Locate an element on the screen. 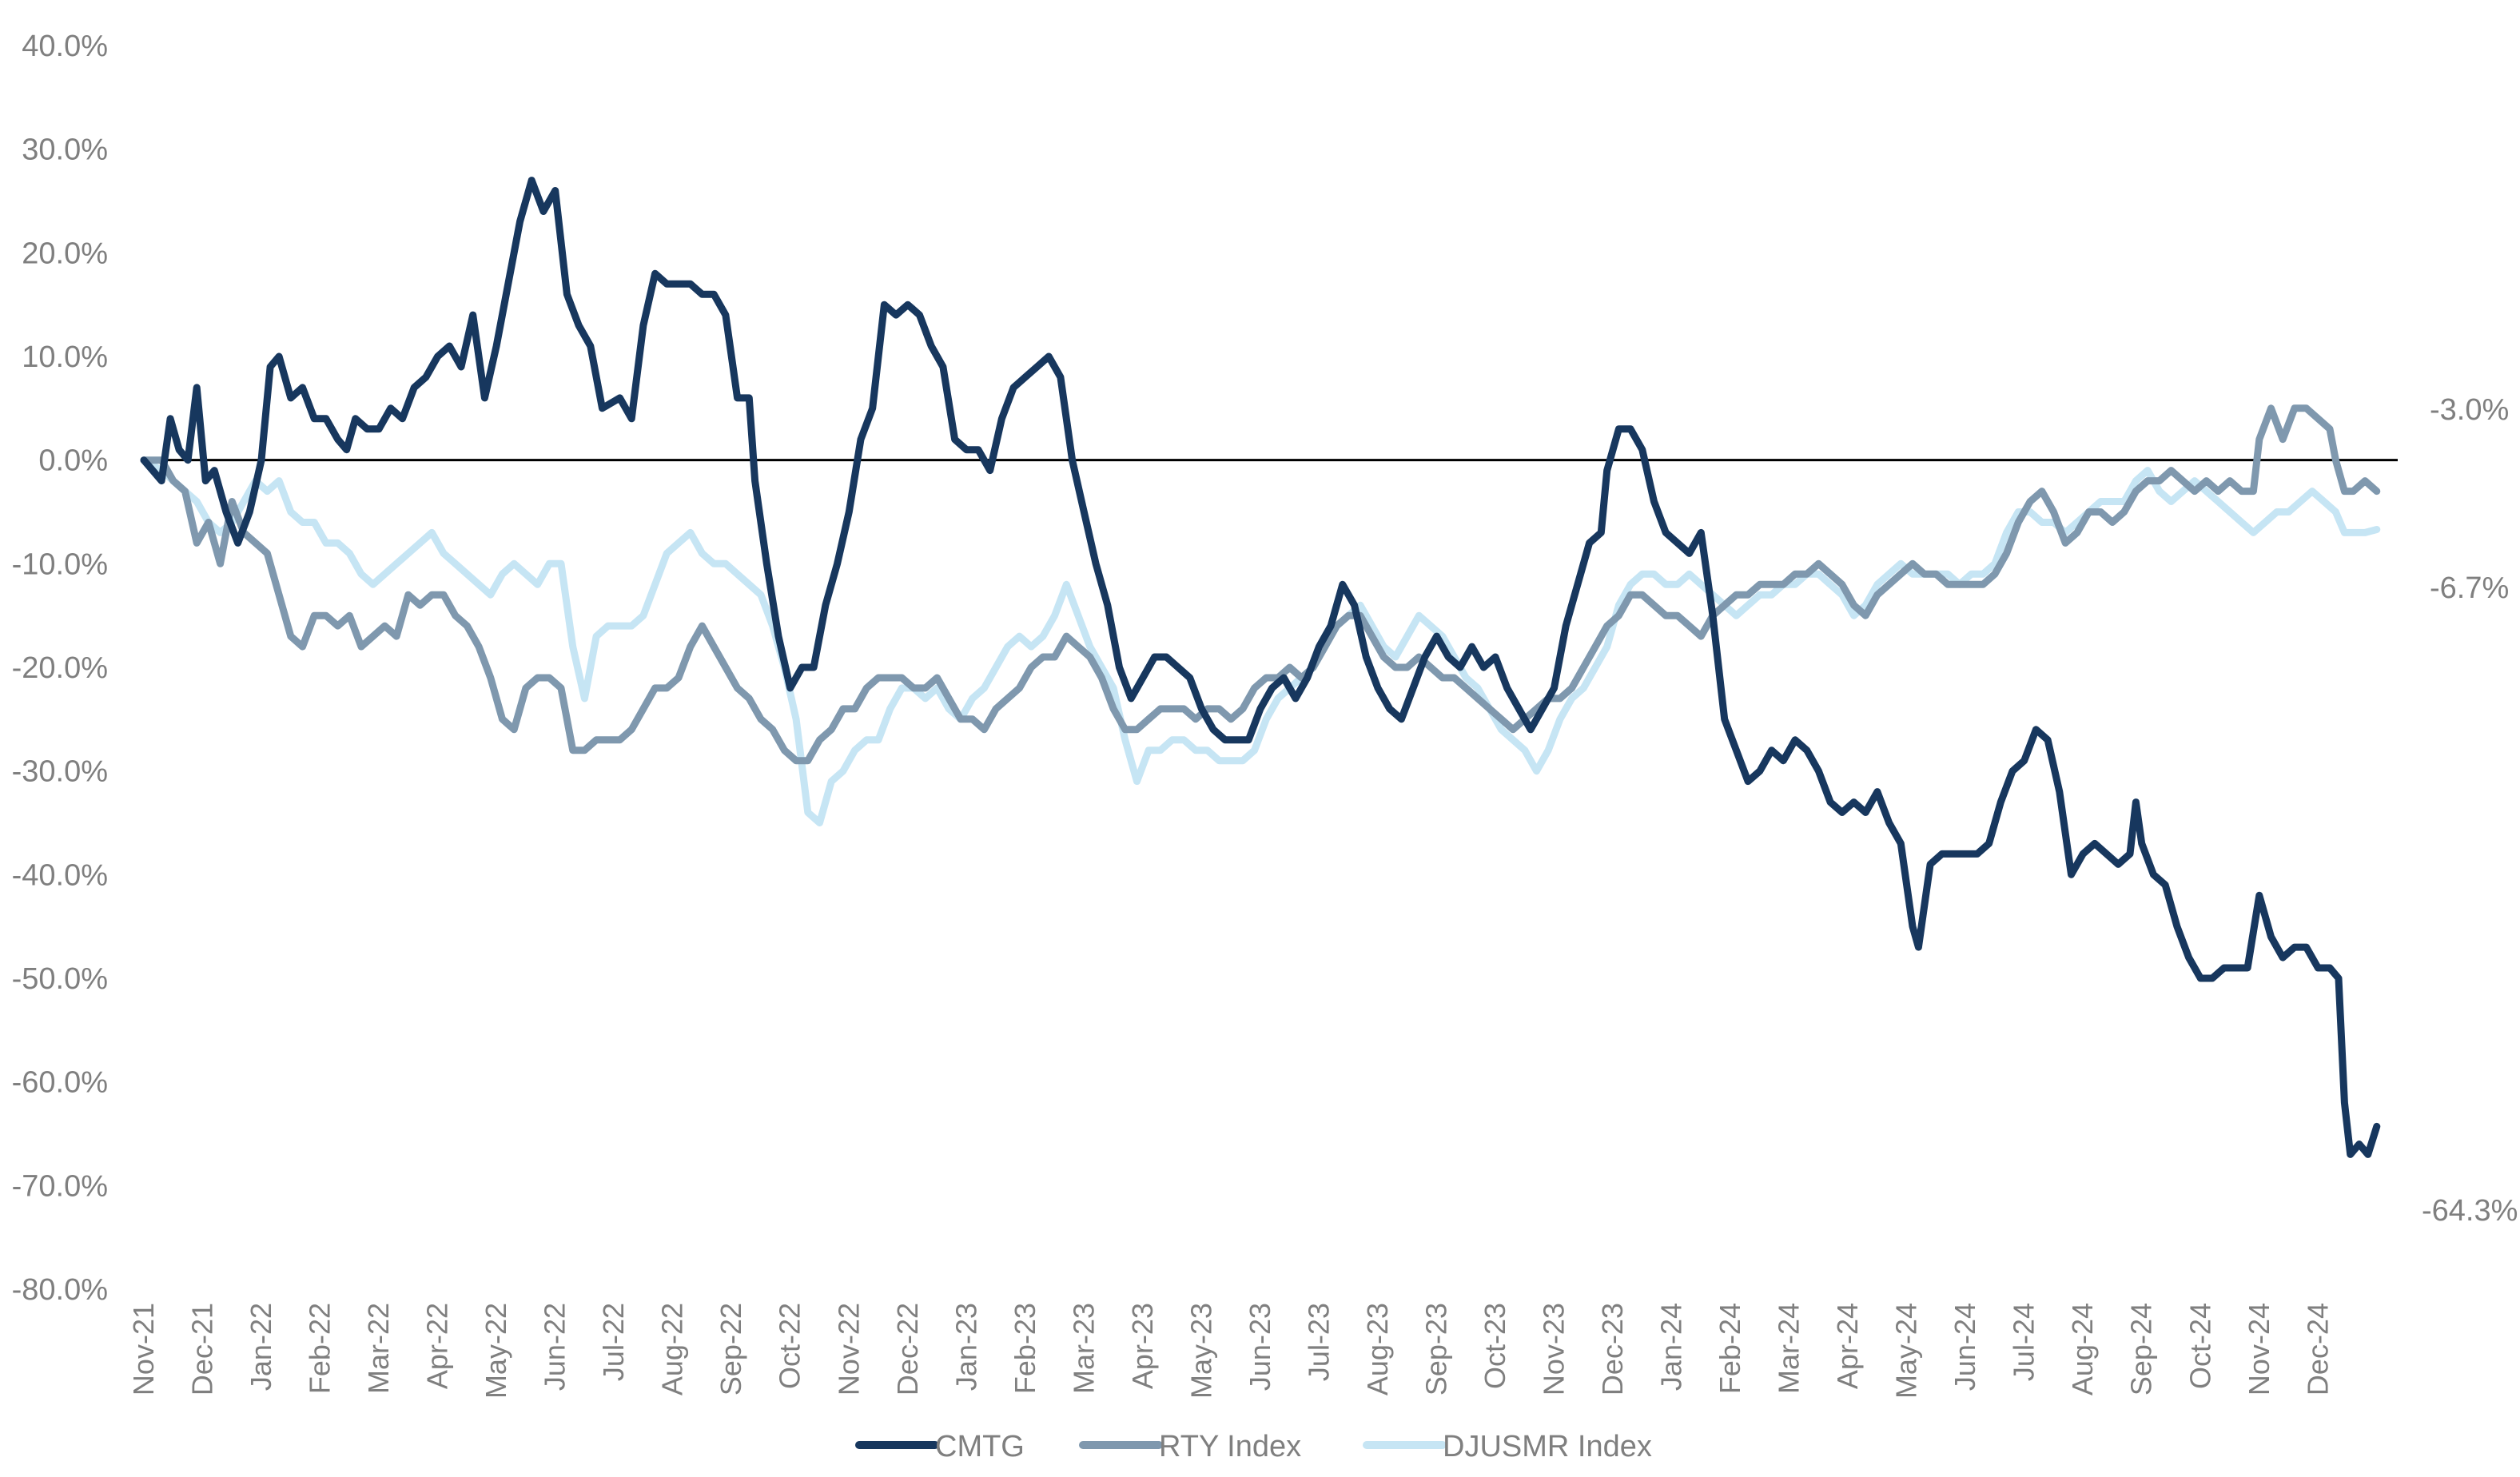  x-tick-label: Jul-23 is located at coordinates (1318, 1342).